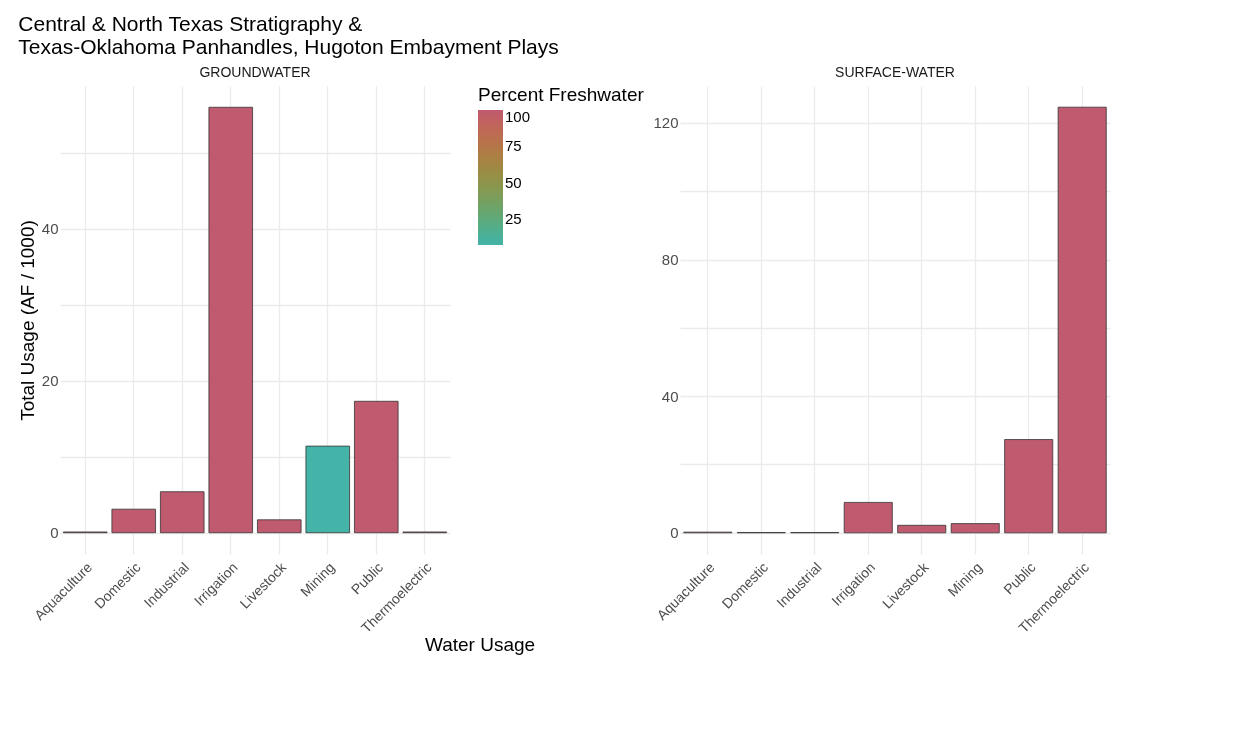 This screenshot has width=1250, height=744. What do you see at coordinates (518, 116) in the screenshot?
I see `color-bar-label: 100` at bounding box center [518, 116].